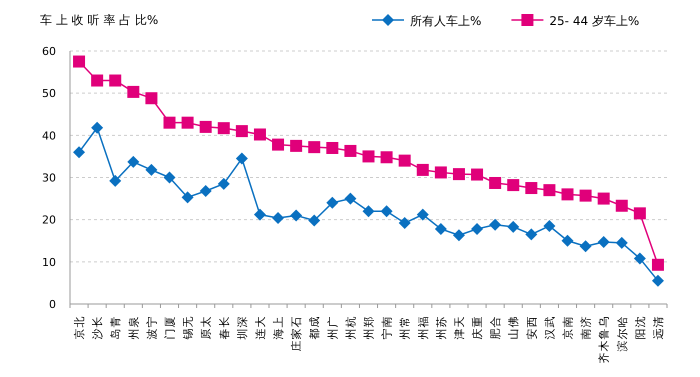 Image resolution: width=700 pixels, height=377 pixels. What do you see at coordinates (405, 328) in the screenshot?
I see `x-tick-label: 常州` at bounding box center [405, 328].